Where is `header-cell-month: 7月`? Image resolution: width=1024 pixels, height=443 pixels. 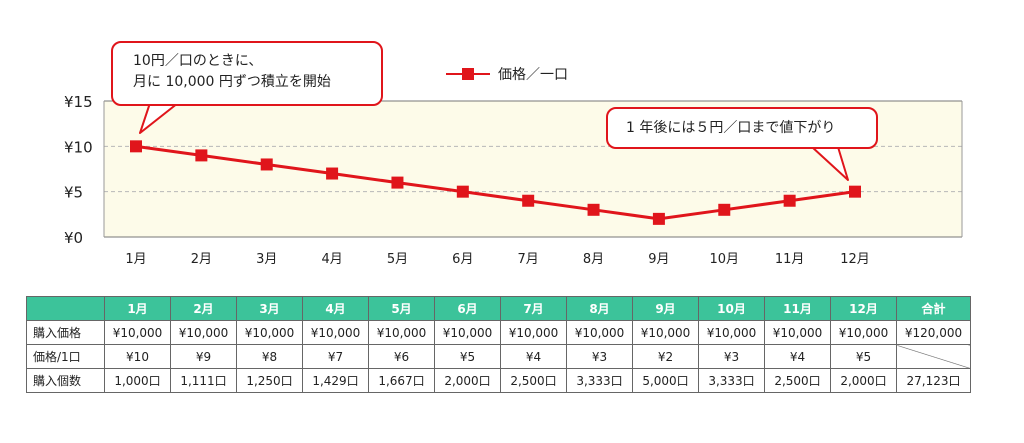
header-cell-month: 7月 is located at coordinates (533, 308).